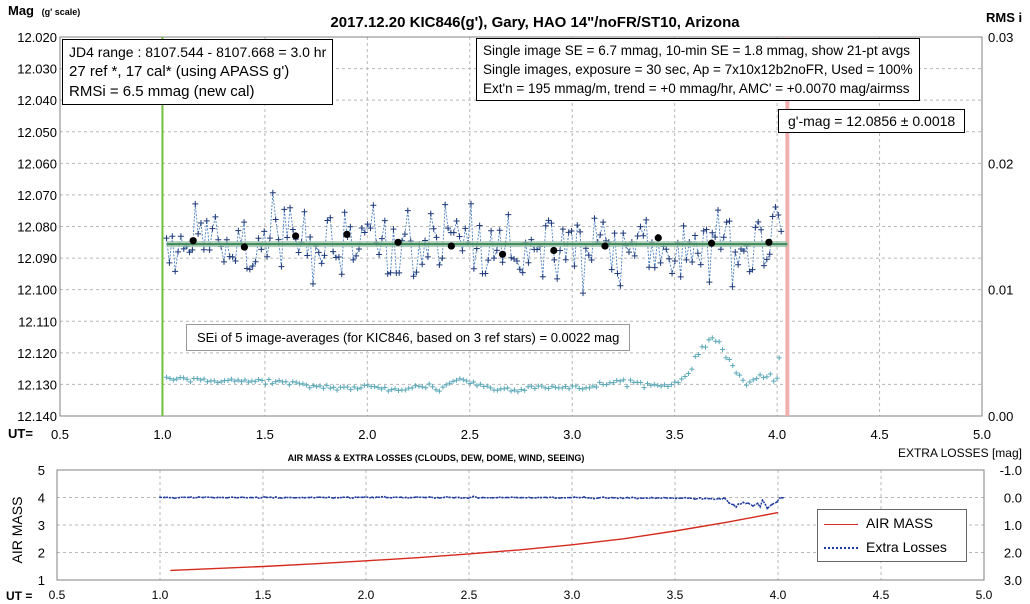 The height and width of the screenshot is (604, 1030). What do you see at coordinates (37, 227) in the screenshot?
I see `y-tick-label: 12.080` at bounding box center [37, 227].